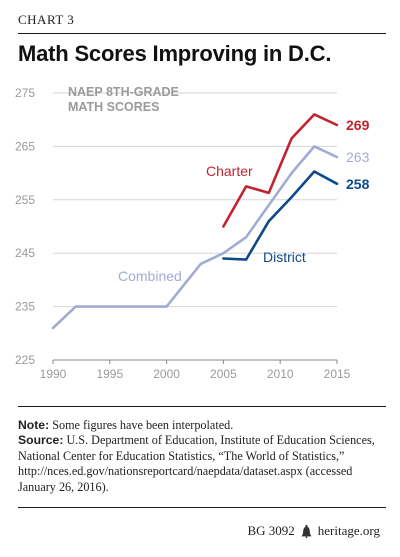 This screenshot has height=557, width=400. Describe the element at coordinates (337, 374) in the screenshot. I see `x-tick-label: 2015` at that location.